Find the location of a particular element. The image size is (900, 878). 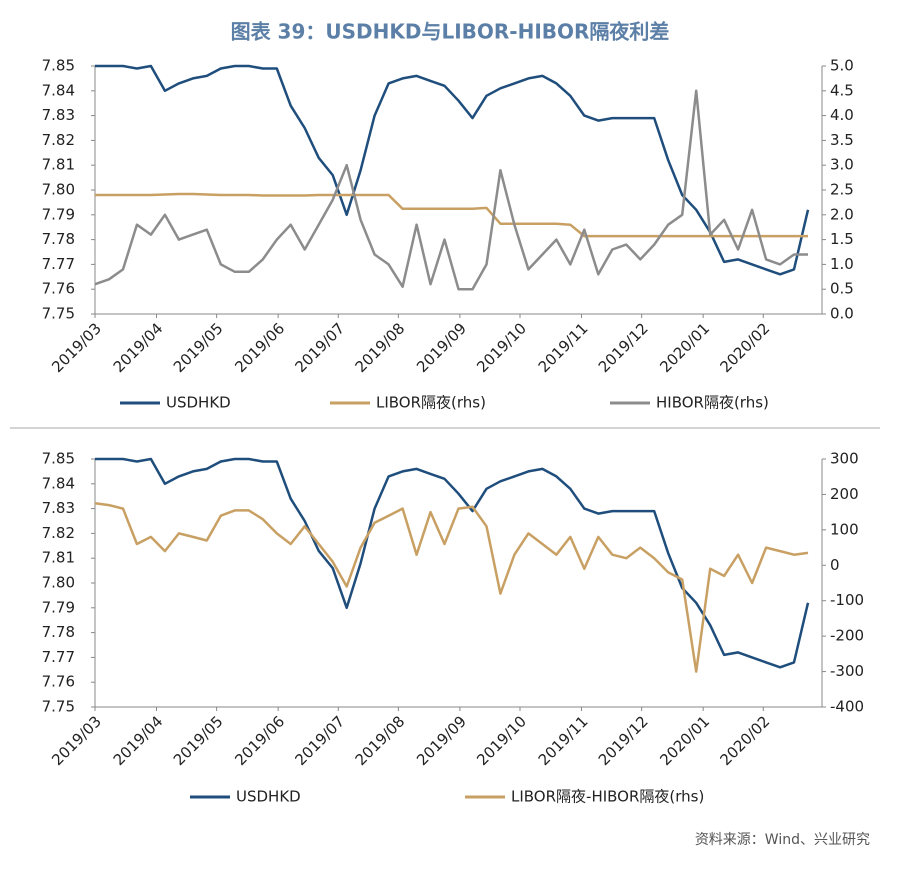

y2-tick-label: 300 is located at coordinates (844, 459).